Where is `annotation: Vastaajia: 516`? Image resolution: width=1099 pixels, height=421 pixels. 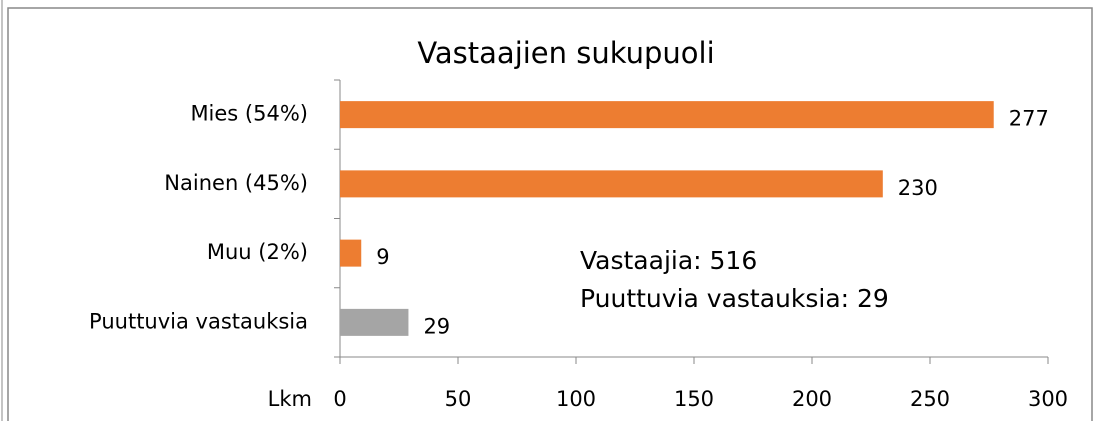 annotation: Vastaajia: 516 is located at coordinates (668, 260).